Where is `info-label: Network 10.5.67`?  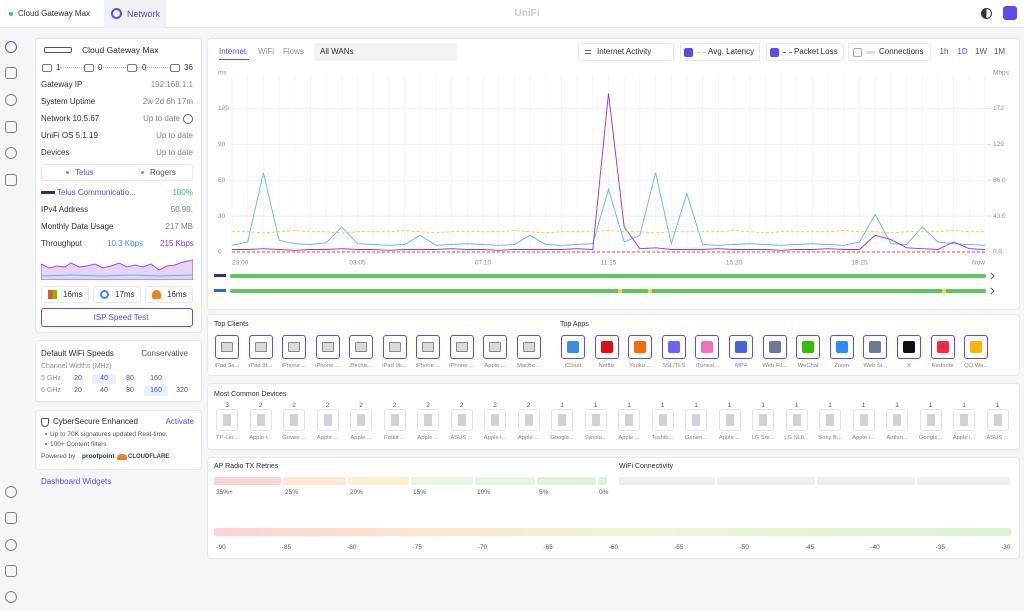 info-label: Network 10.5.67 is located at coordinates (70, 118).